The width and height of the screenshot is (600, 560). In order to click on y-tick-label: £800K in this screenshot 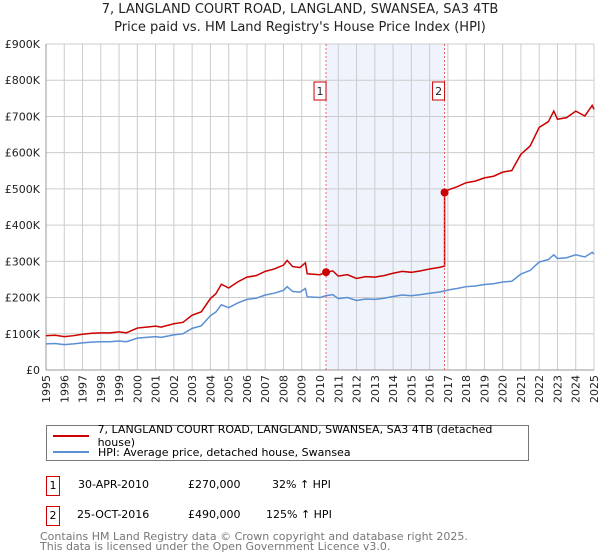, I will do `click(23, 80)`.